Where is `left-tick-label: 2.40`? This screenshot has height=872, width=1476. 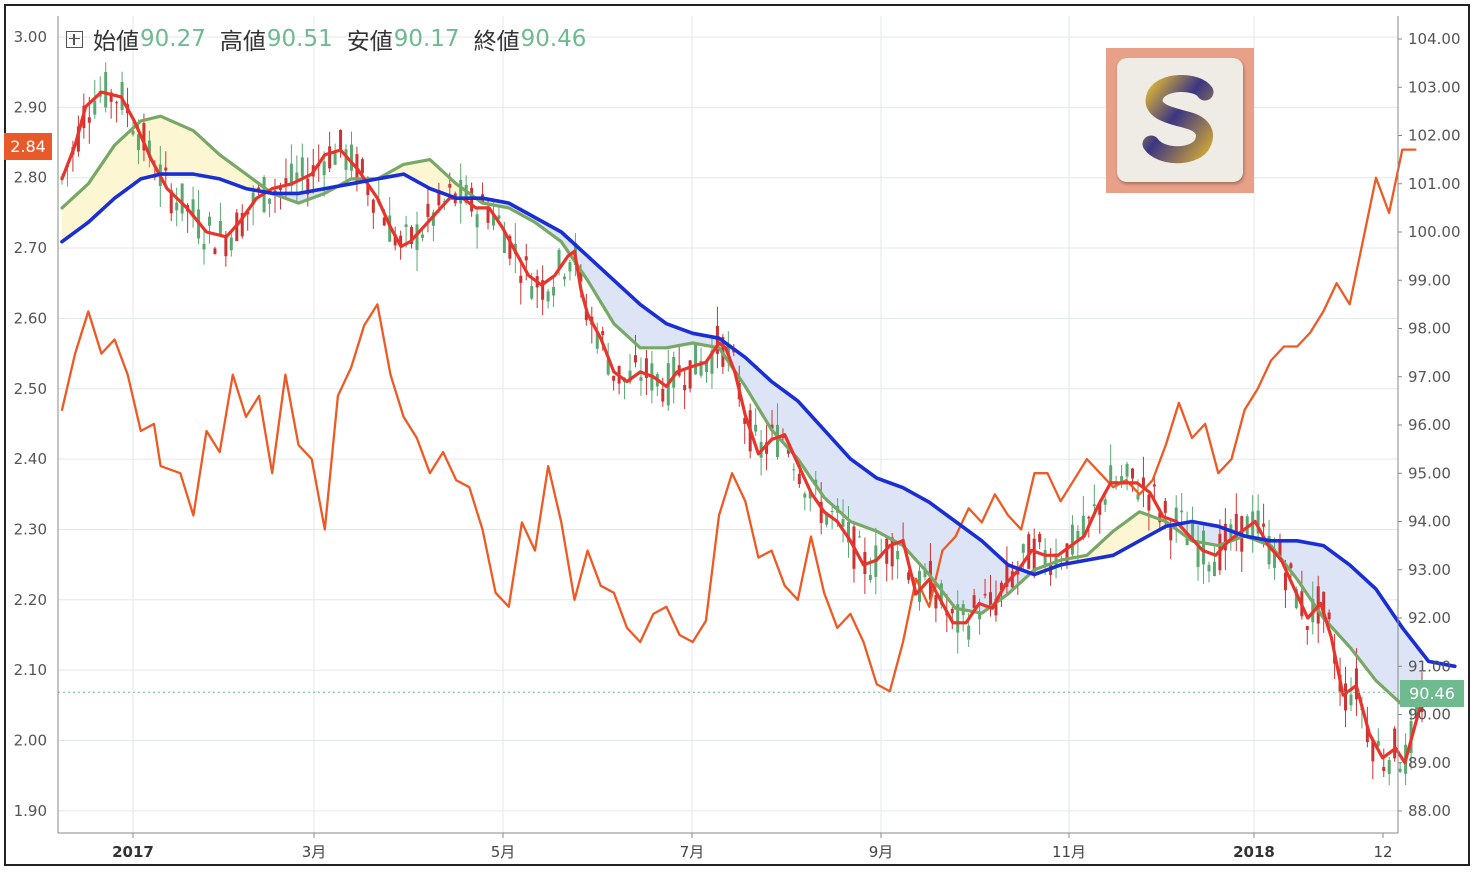 left-tick-label: 2.40 is located at coordinates (30, 459).